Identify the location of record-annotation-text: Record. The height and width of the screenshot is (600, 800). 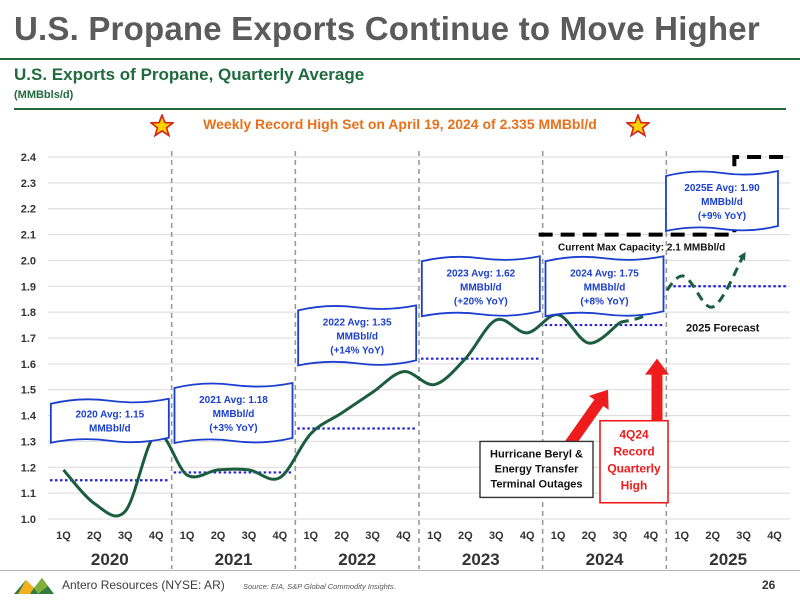
(633, 452).